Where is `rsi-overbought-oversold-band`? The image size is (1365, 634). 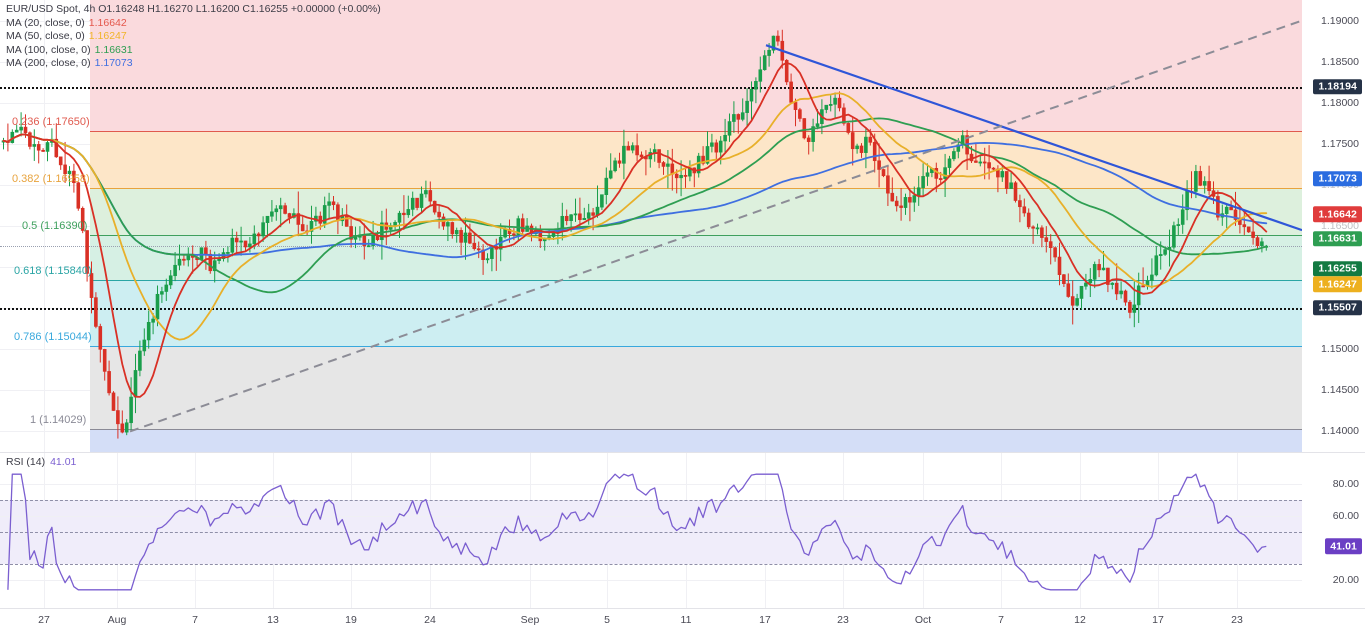 rsi-overbought-oversold-band is located at coordinates (651, 532).